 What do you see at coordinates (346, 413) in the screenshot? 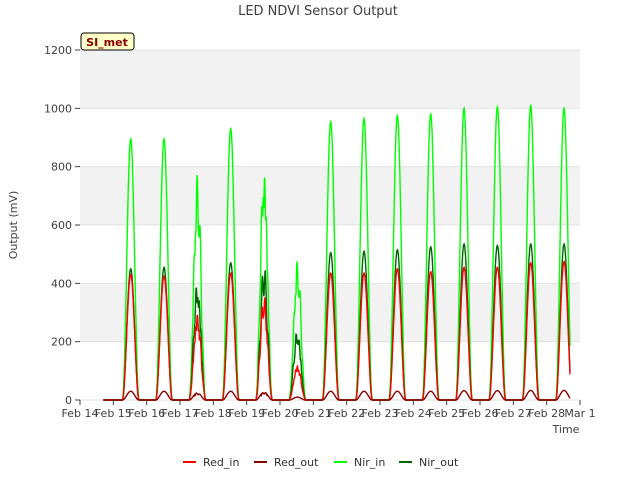
I see `x-tick-label: Feb 22` at bounding box center [346, 413].